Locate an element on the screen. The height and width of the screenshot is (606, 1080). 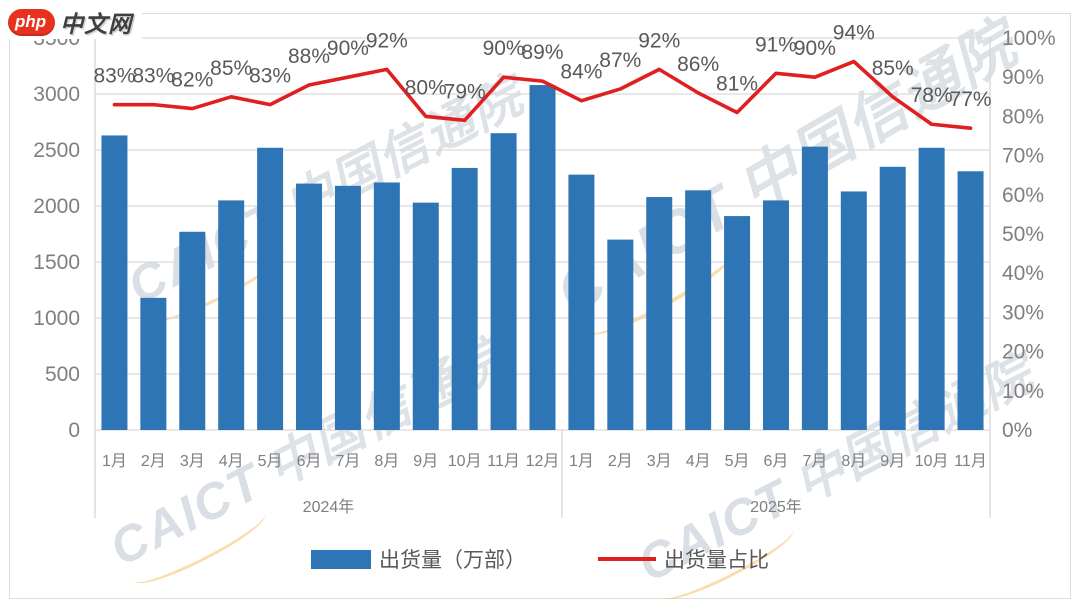
bar-2025-7月 is located at coordinates (814, 288).